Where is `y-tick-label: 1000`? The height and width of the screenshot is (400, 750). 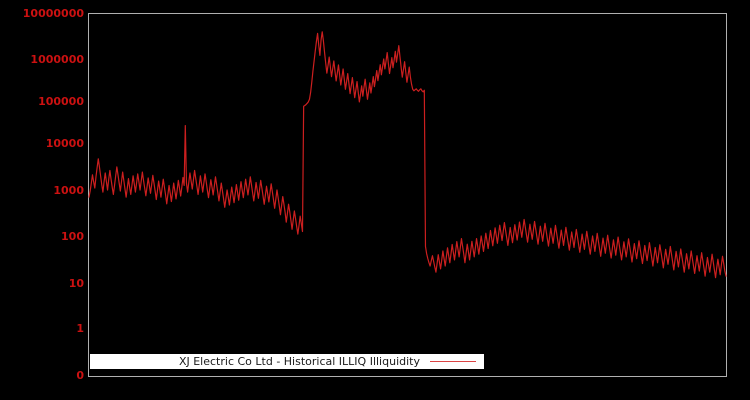
y-tick-label: 1000 is located at coordinates (68, 190).